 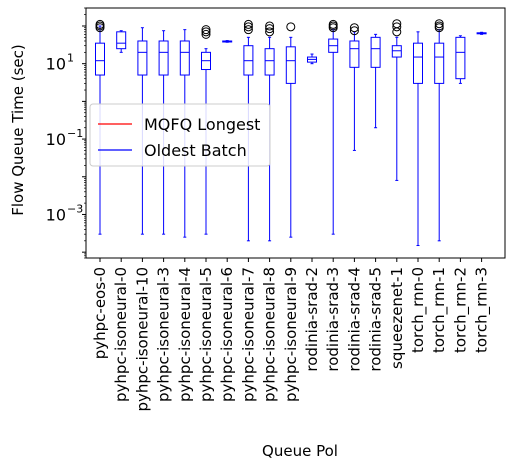 What do you see at coordinates (312, 319) in the screenshot?
I see `x-tick-label: rodinia-srad-2` at bounding box center [312, 319].